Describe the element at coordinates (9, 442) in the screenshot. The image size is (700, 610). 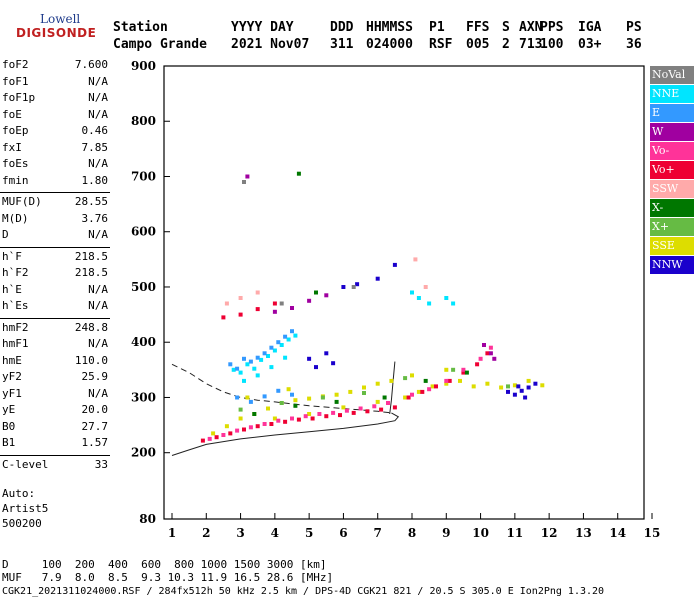
I see `param-key: B1` at that location.